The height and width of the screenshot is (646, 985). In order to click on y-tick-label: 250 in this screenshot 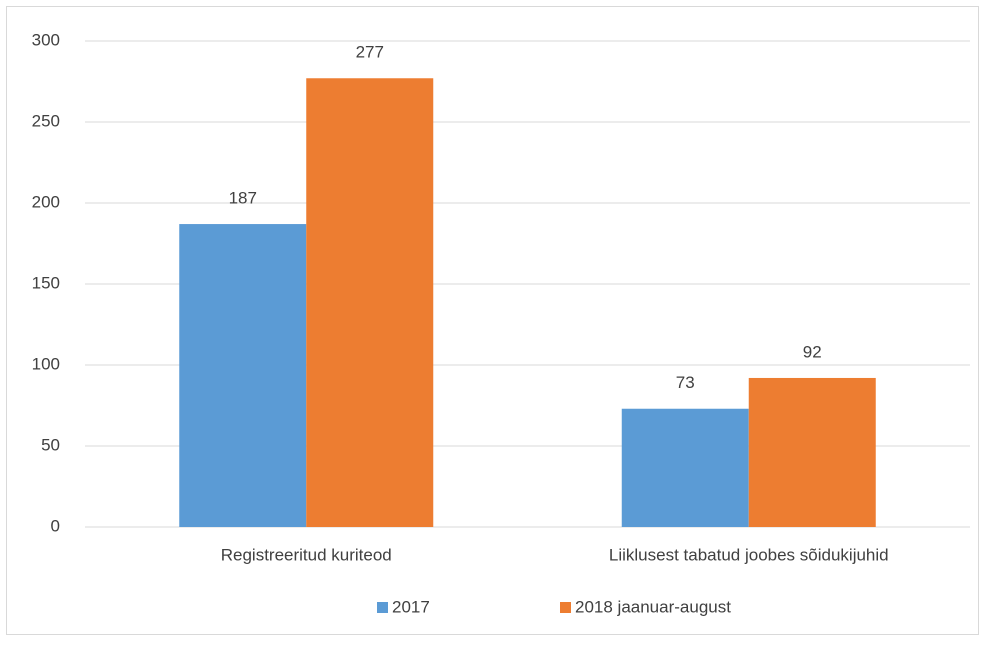, I will do `click(46, 120)`.